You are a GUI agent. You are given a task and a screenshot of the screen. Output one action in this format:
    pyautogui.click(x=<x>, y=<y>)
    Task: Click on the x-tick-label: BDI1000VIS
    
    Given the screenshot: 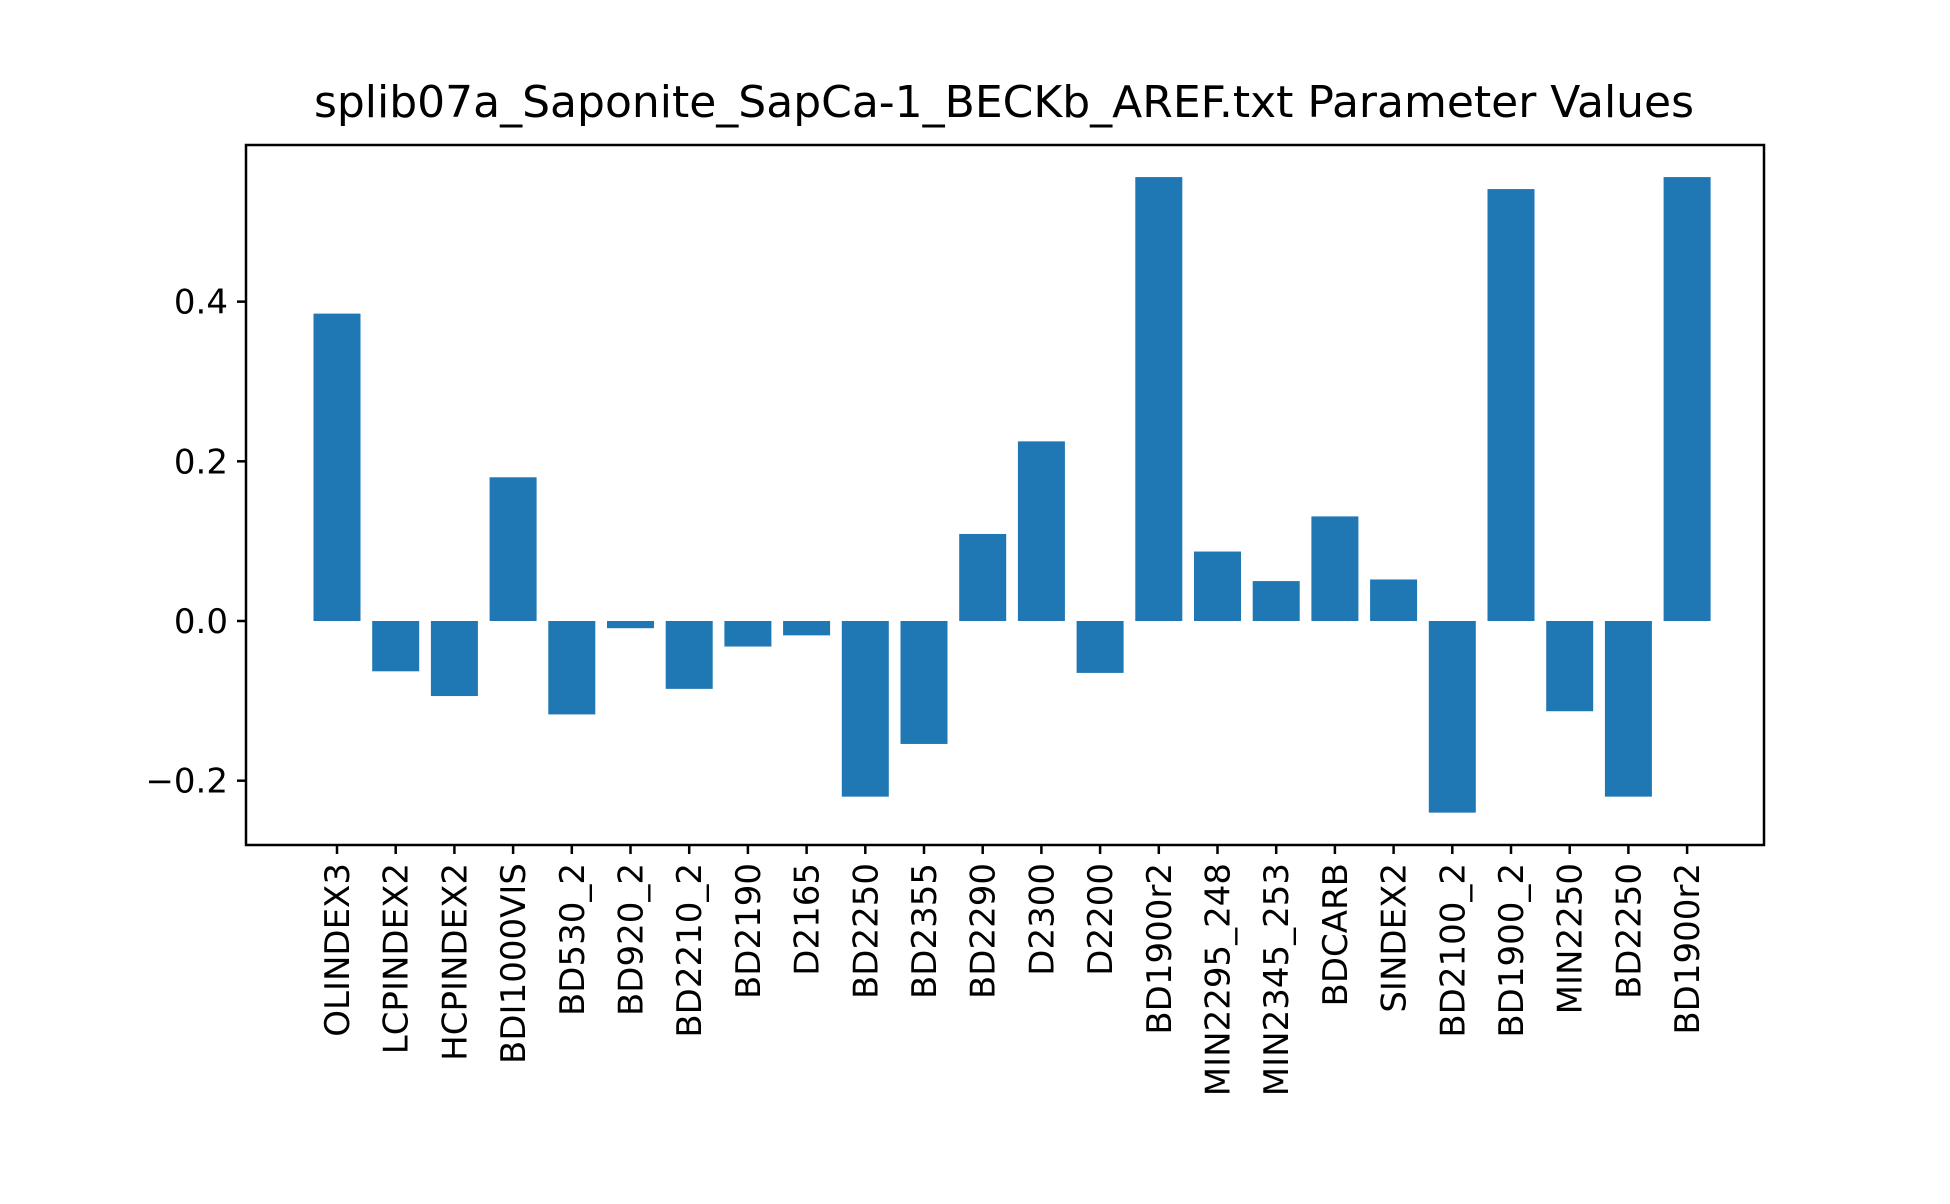 What is the action you would take?
    pyautogui.click(x=514, y=963)
    